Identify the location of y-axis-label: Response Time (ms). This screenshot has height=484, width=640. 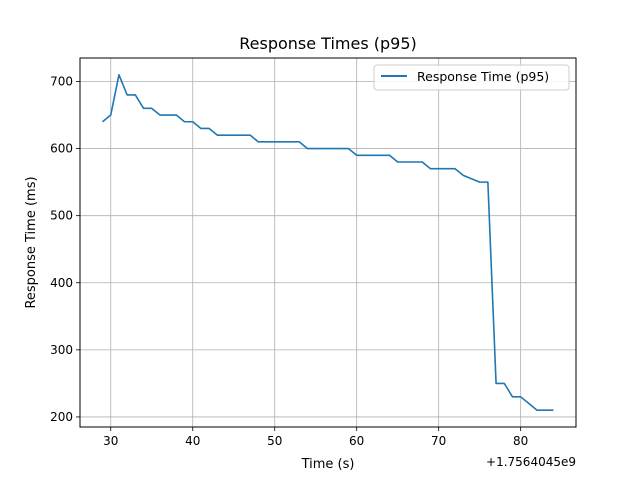
(31, 242).